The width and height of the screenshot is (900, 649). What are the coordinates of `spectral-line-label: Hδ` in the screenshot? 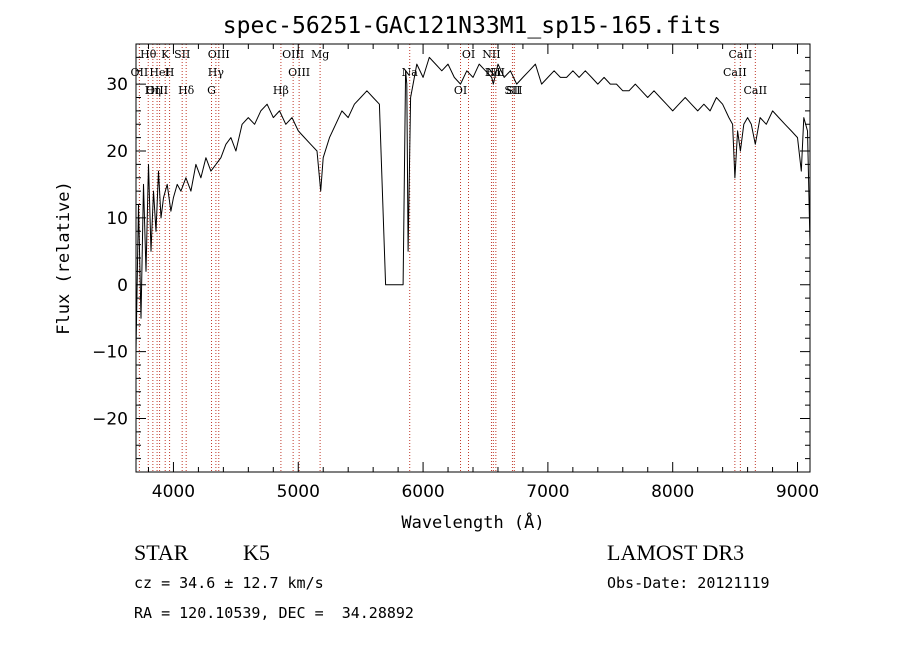 It's located at (186, 90).